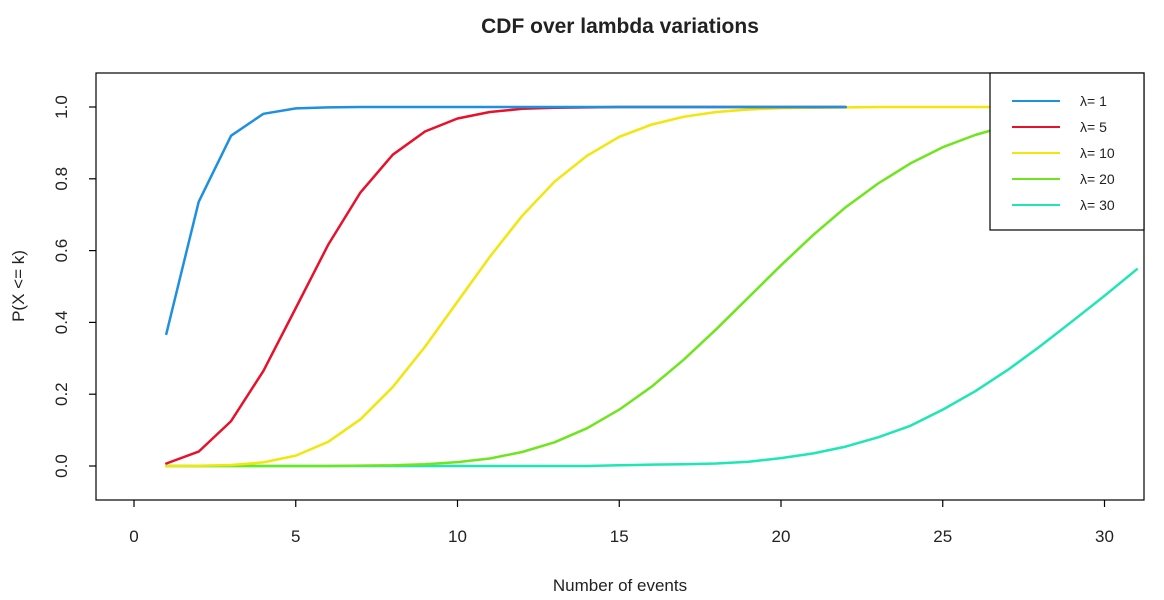 The width and height of the screenshot is (1164, 600). Describe the element at coordinates (619, 536) in the screenshot. I see `x-tick-label: 15` at that location.